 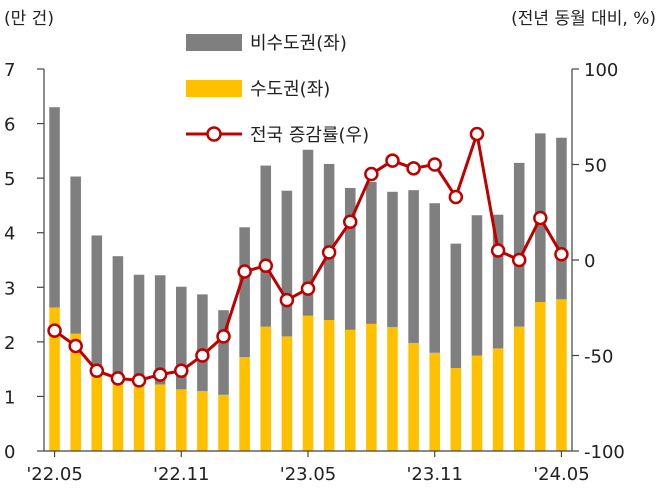 I want to click on growth-point-22.08, so click(x=118, y=378).